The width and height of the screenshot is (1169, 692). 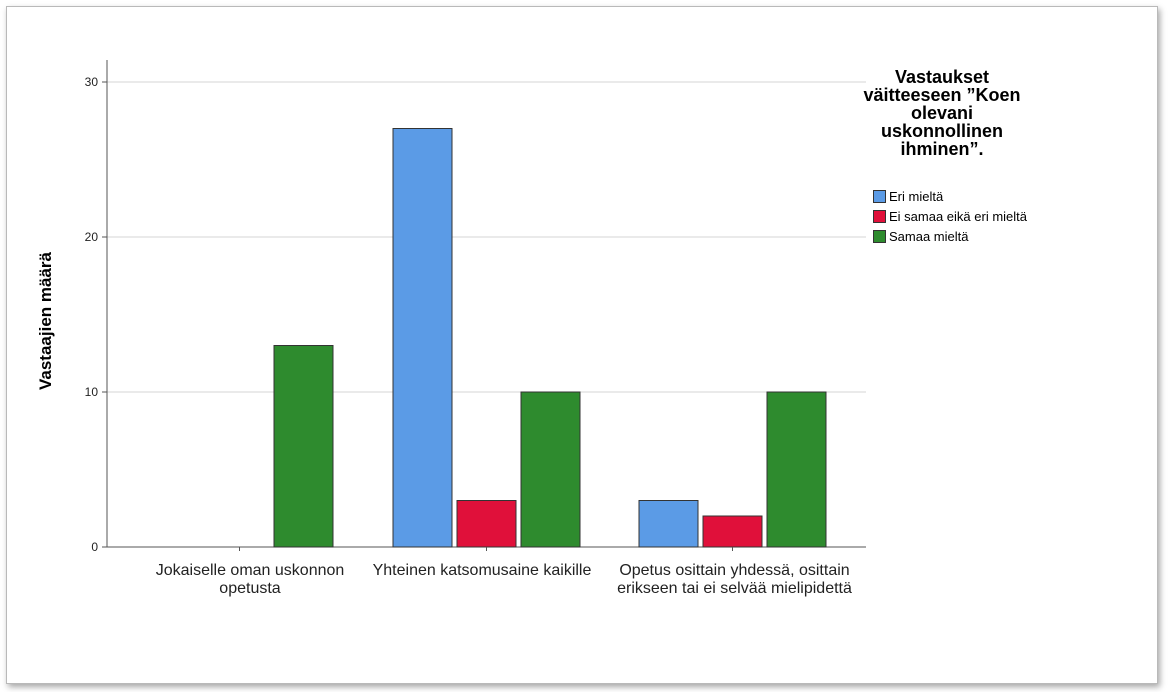 What do you see at coordinates (929, 236) in the screenshot?
I see `legend-label: Samaa mieltä` at bounding box center [929, 236].